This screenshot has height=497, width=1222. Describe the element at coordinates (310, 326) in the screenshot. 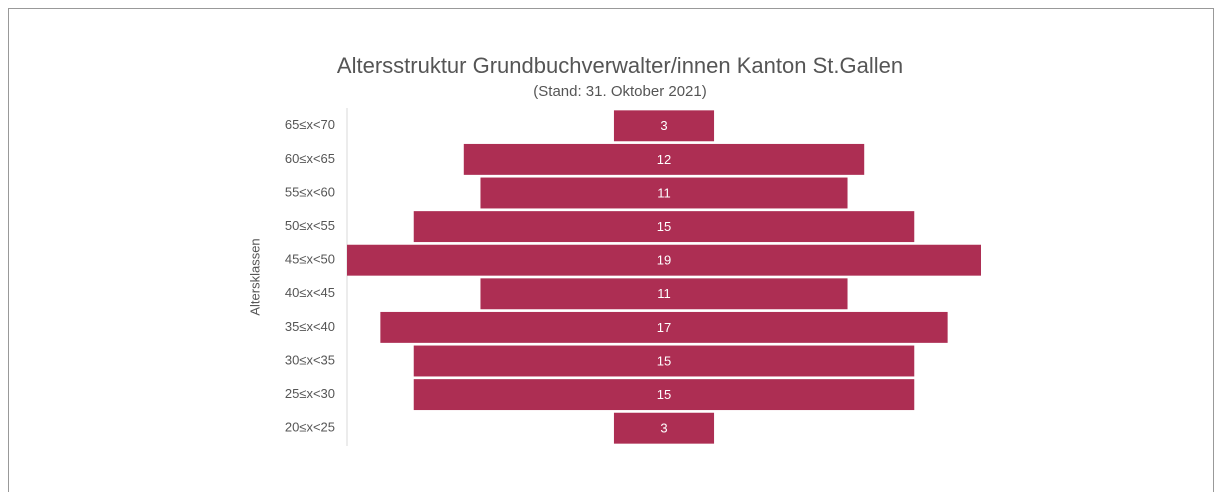

I see `y-tick-label: 35≤x<40` at that location.